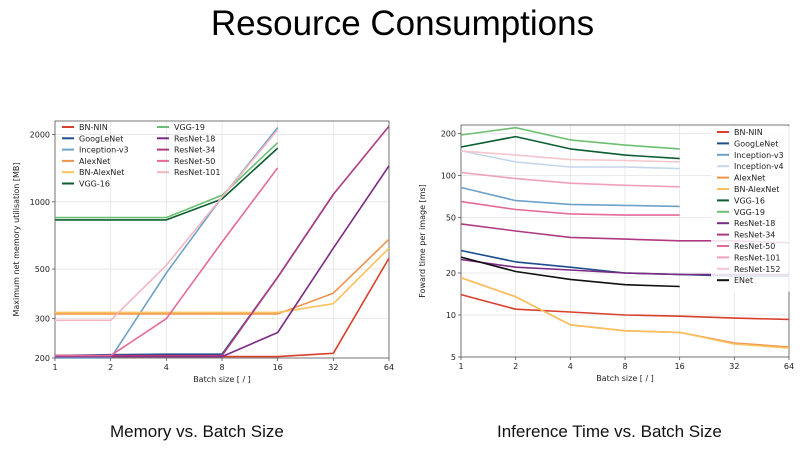  I want to click on legend-label: Inception-v4, so click(759, 166).